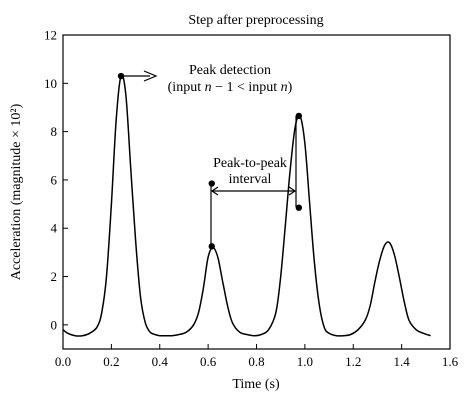  Describe the element at coordinates (256, 361) in the screenshot. I see `x-tick-label: 0.8` at that location.